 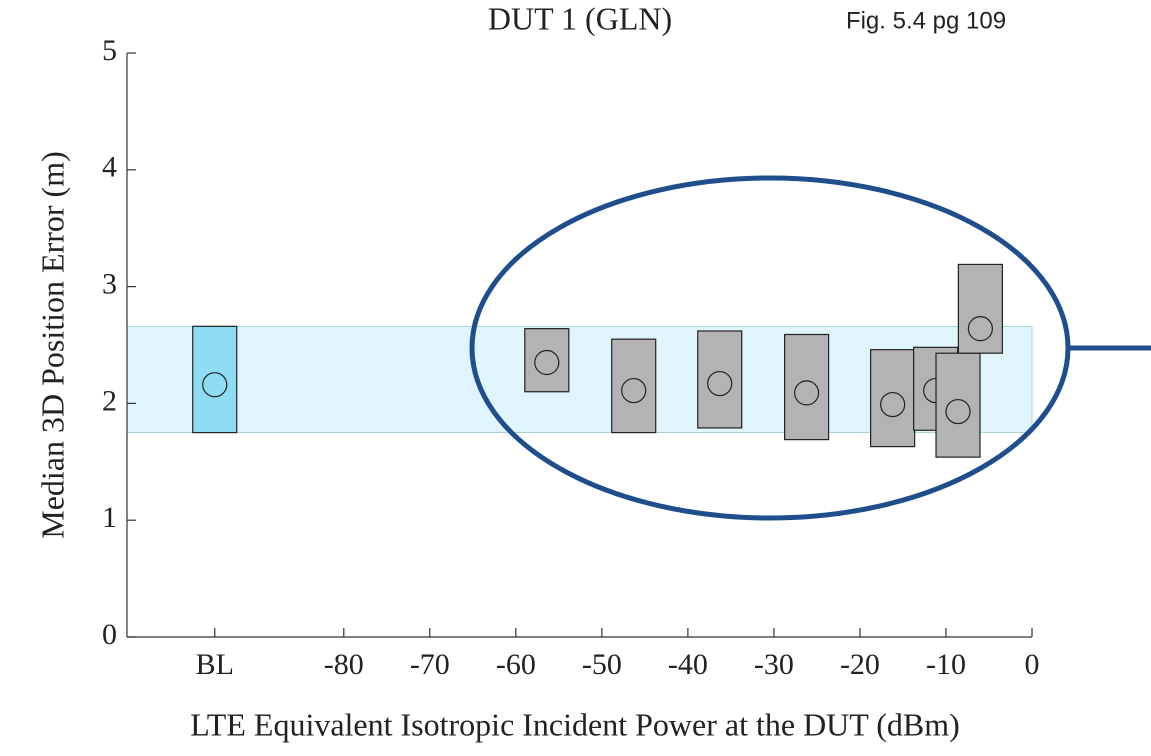 What do you see at coordinates (516, 664) in the screenshot?
I see `x-tick-label: -60` at bounding box center [516, 664].